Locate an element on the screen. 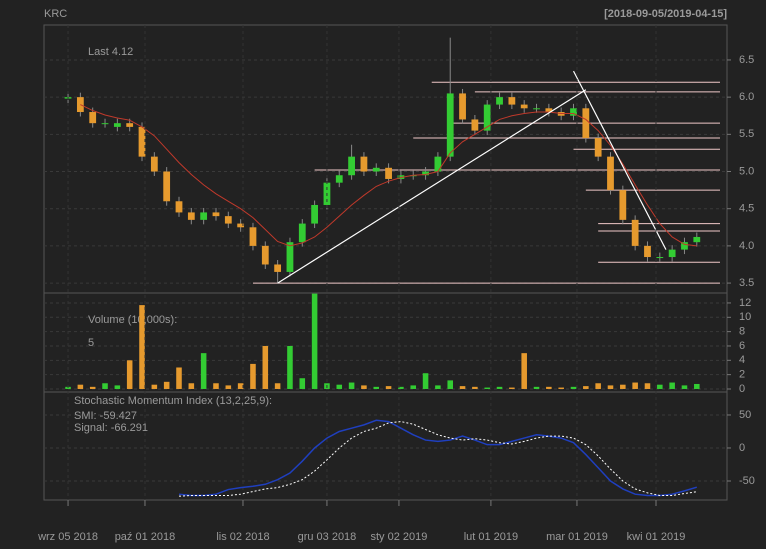 The image size is (766, 549). y-tick-label: 4.0 is located at coordinates (746, 246).